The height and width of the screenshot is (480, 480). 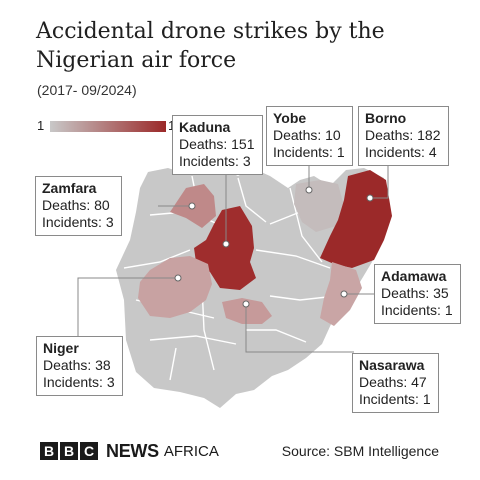 I want to click on bbc-letter-c: C, so click(x=89, y=451).